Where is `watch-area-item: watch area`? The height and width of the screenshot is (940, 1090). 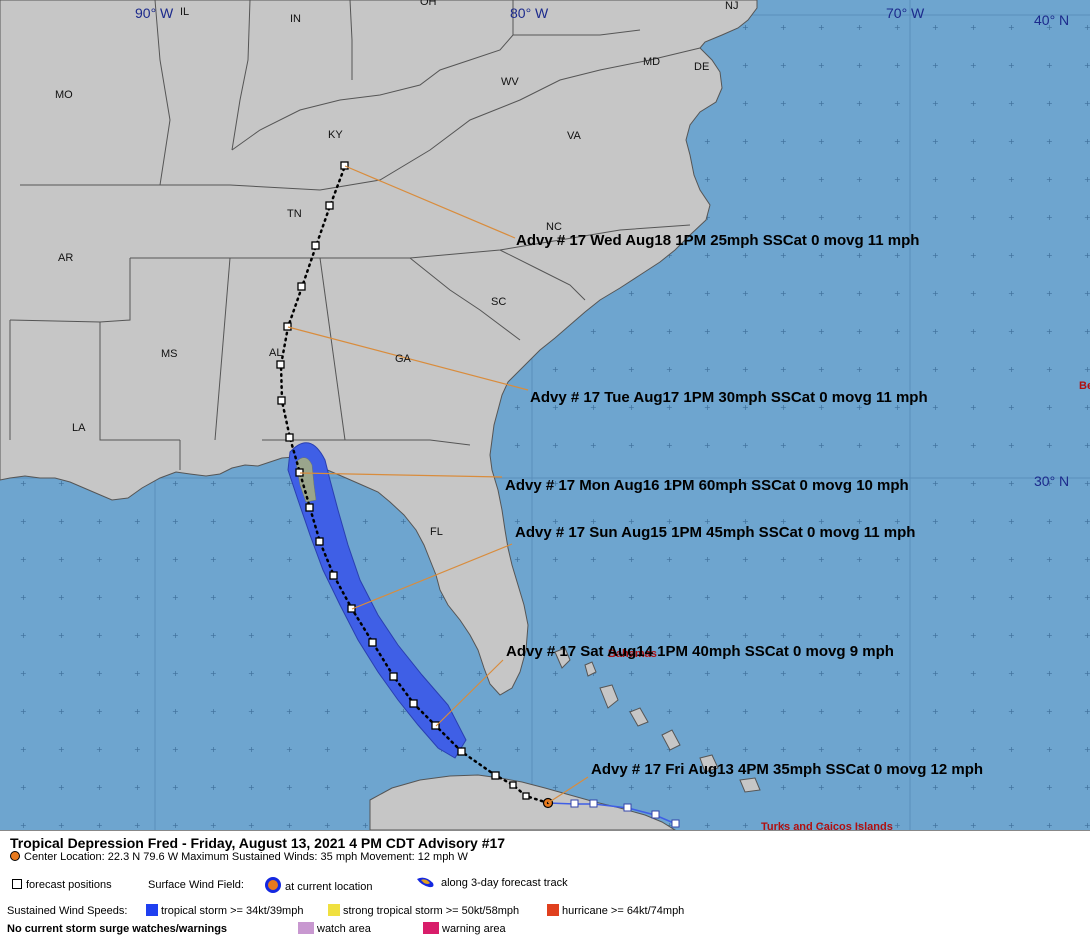 watch-area-item: watch area is located at coordinates (334, 928).